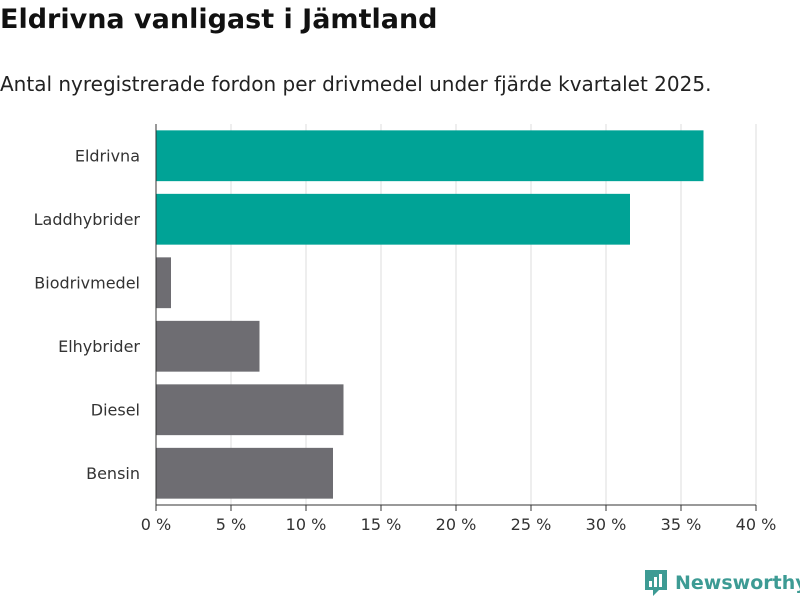 This screenshot has width=800, height=600. I want to click on x-tick-label-6: 30 %, so click(606, 524).